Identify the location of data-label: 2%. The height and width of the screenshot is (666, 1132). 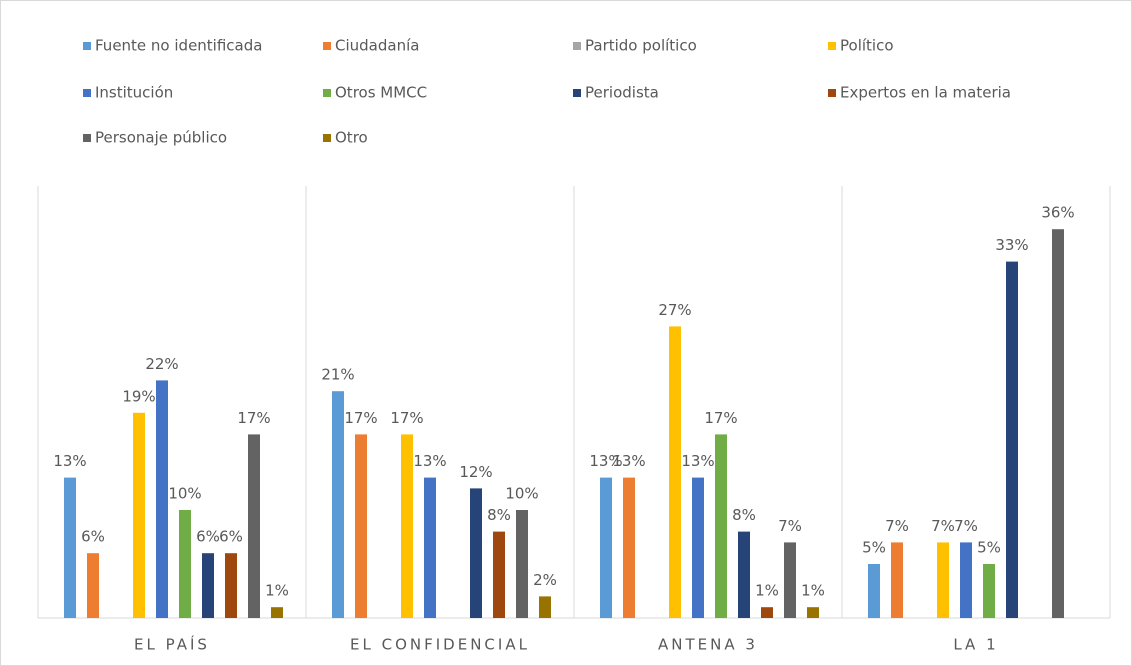
(545, 580).